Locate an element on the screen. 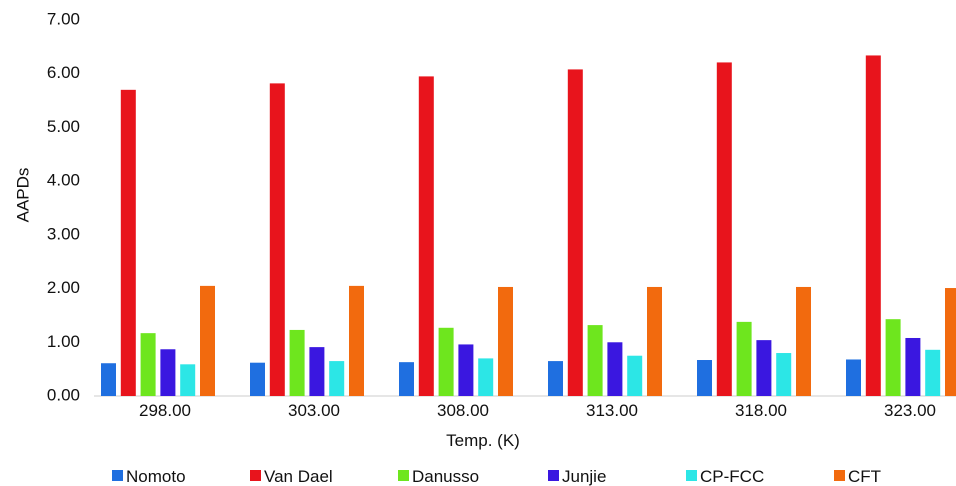 The width and height of the screenshot is (956, 486). legend: Nomoto Van Dael Danusso Junjie CP-FCC CFT is located at coordinates (496, 476).